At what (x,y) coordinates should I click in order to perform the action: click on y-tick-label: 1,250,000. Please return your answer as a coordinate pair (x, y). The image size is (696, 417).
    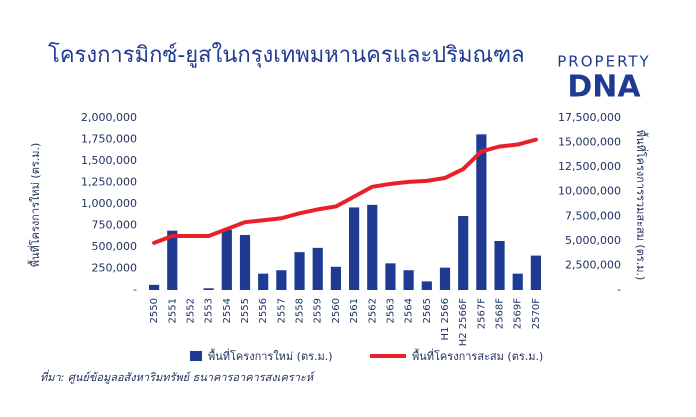
    Looking at the image, I should click on (109, 182).